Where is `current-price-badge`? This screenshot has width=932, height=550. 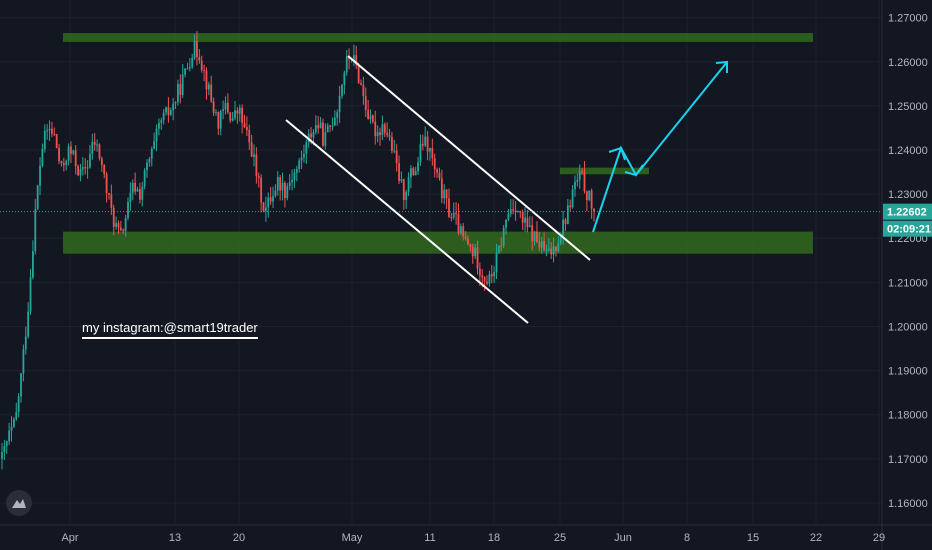
current-price-badge is located at coordinates (907, 211).